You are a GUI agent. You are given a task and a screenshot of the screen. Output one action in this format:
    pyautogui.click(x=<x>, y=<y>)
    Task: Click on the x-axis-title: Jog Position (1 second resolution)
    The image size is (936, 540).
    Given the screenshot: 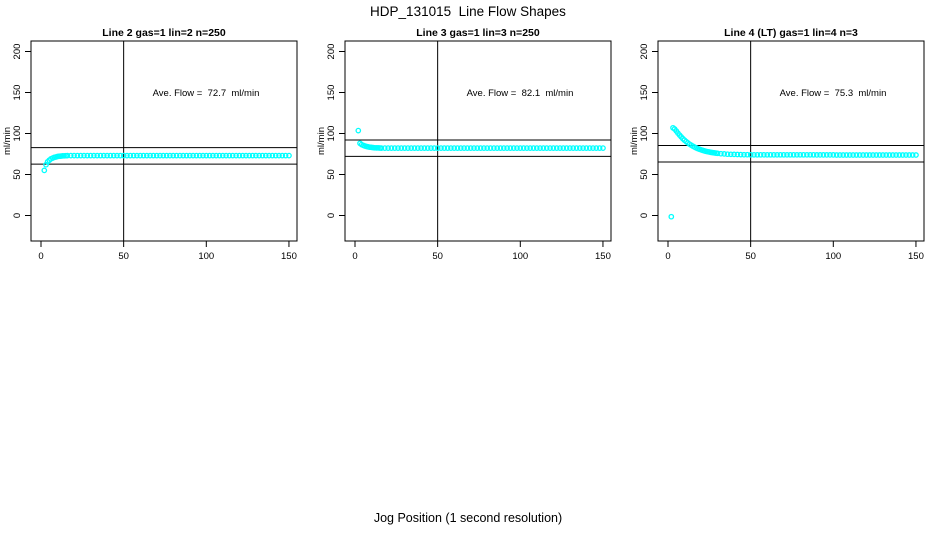 What is the action you would take?
    pyautogui.click(x=468, y=518)
    